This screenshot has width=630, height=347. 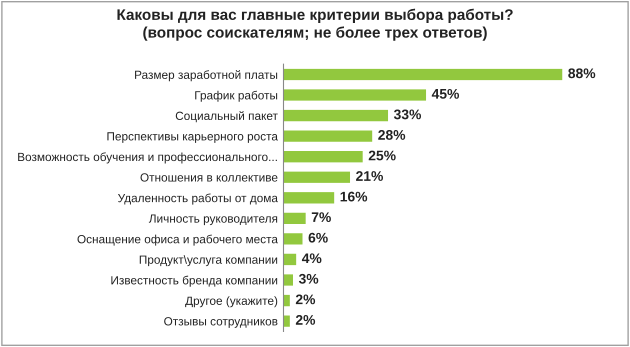 What do you see at coordinates (321, 217) in the screenshot?
I see `data-label: 7%` at bounding box center [321, 217].